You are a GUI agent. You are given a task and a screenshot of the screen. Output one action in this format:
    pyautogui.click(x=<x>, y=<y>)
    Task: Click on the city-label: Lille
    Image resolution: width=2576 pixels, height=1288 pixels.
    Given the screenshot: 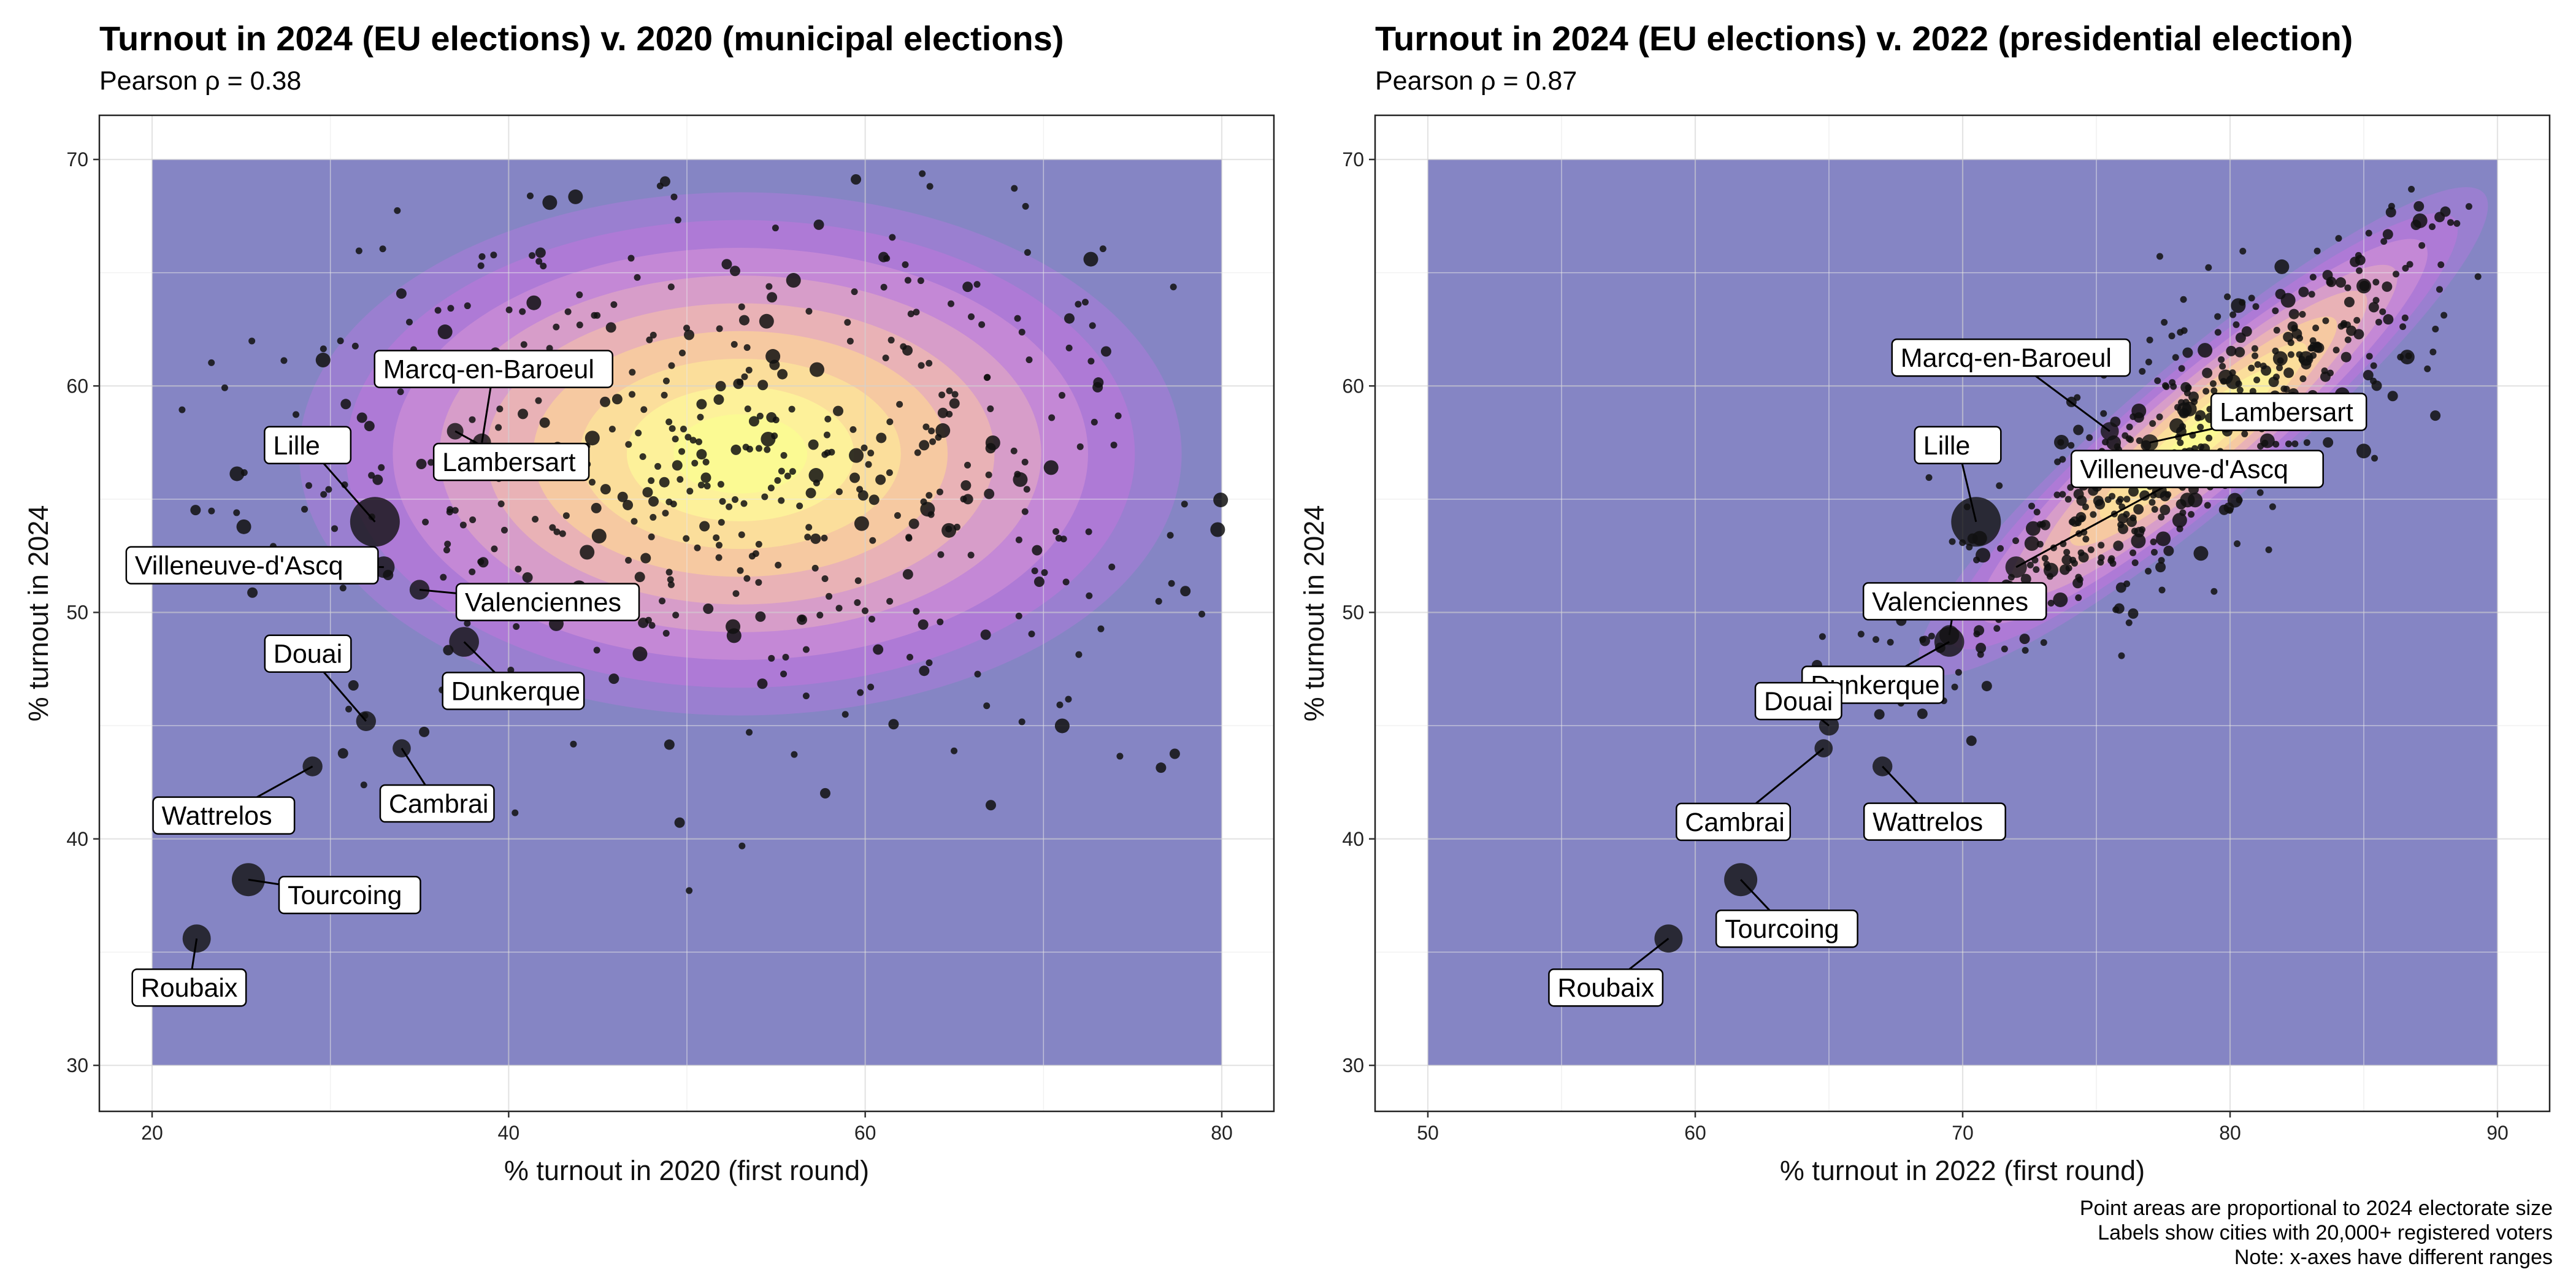 What is the action you would take?
    pyautogui.click(x=1947, y=446)
    